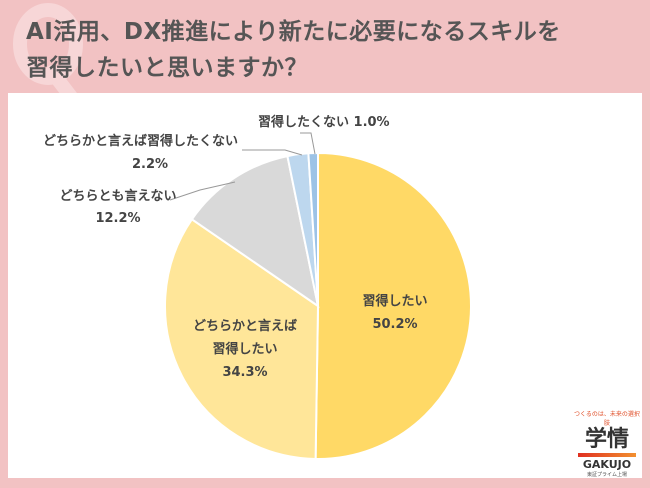 This screenshot has height=488, width=650. I want to click on logo-tagline: つくるのは、未来の選択肢, so click(607, 419).